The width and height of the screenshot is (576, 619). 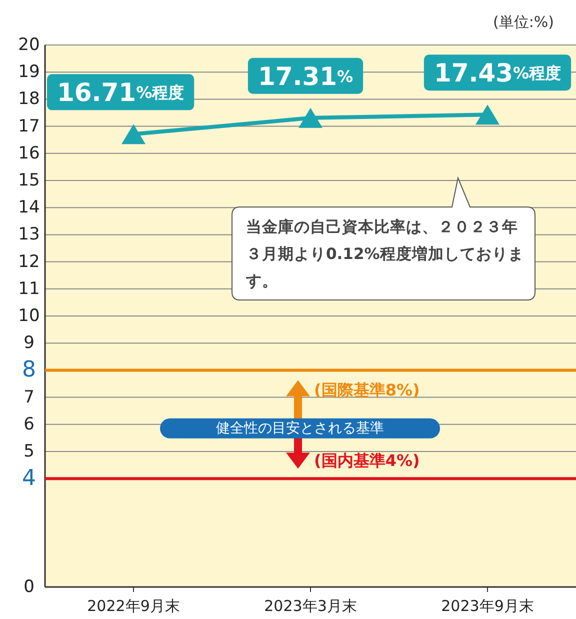 What do you see at coordinates (300, 428) in the screenshot?
I see `annotation: 健全性の目安とされる基準` at bounding box center [300, 428].